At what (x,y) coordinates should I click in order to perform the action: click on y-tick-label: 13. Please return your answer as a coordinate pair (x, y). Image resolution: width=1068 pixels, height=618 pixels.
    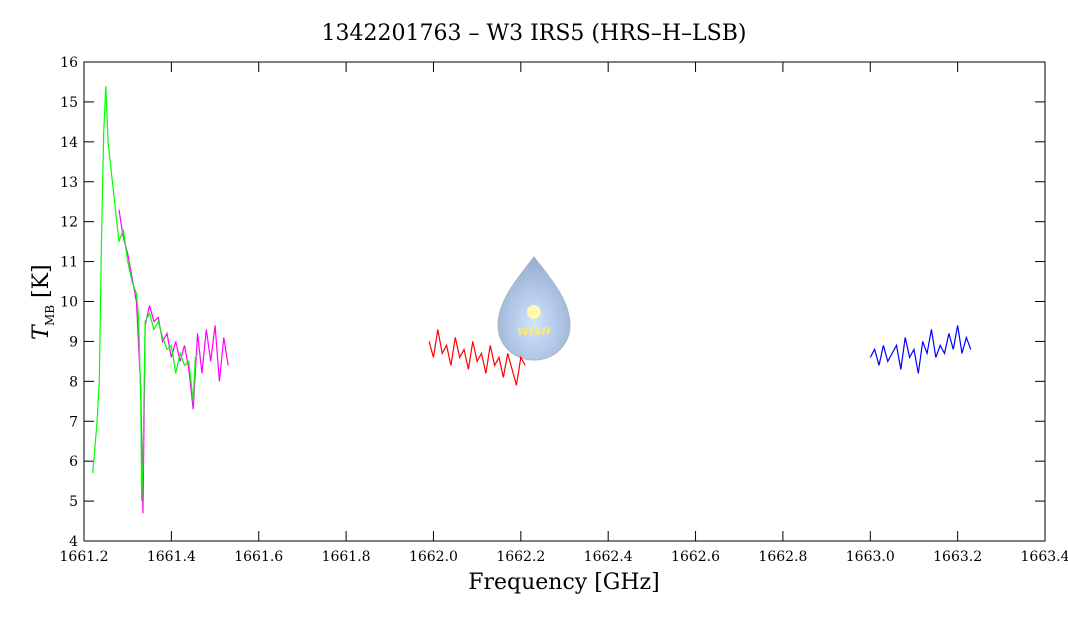
    Looking at the image, I should click on (69, 183).